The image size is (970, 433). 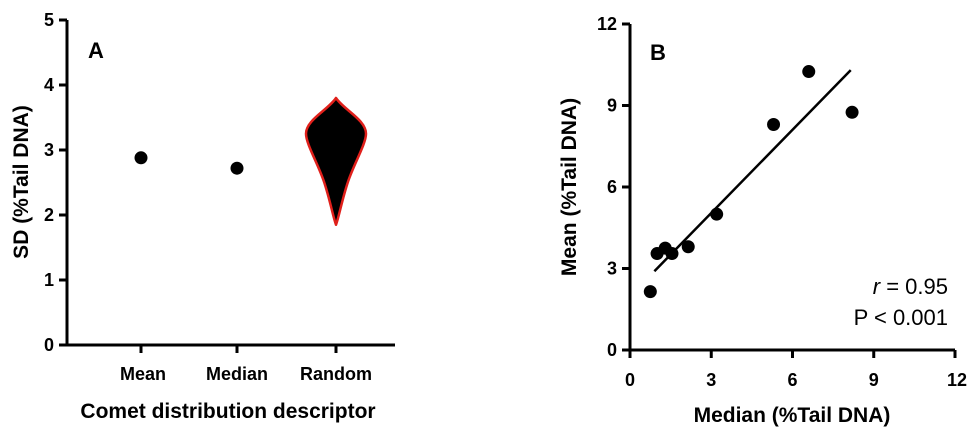 I want to click on panel-a-label: A, so click(x=96, y=50).